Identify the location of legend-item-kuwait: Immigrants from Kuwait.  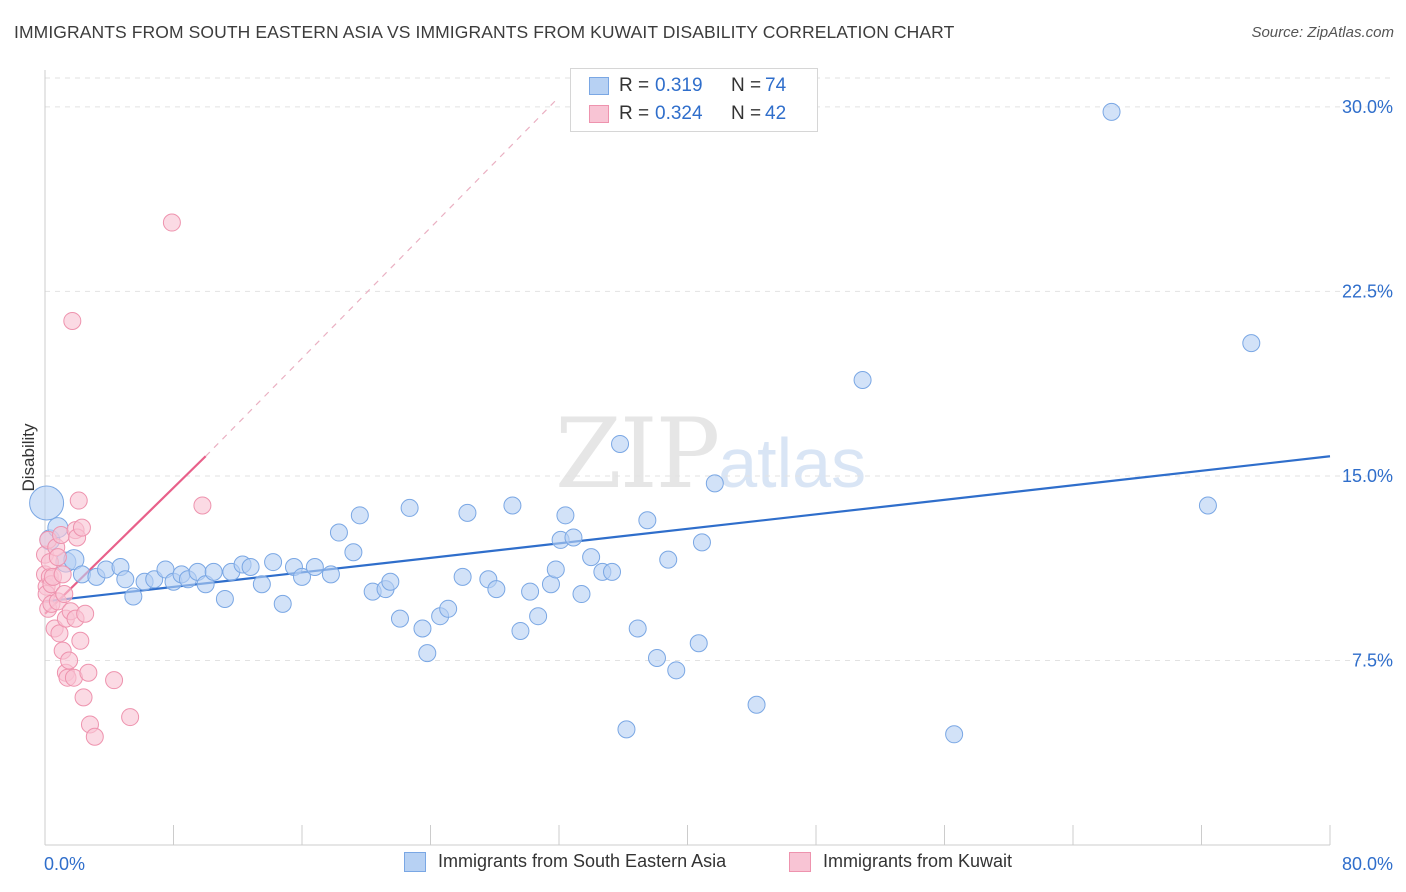
(900, 861).